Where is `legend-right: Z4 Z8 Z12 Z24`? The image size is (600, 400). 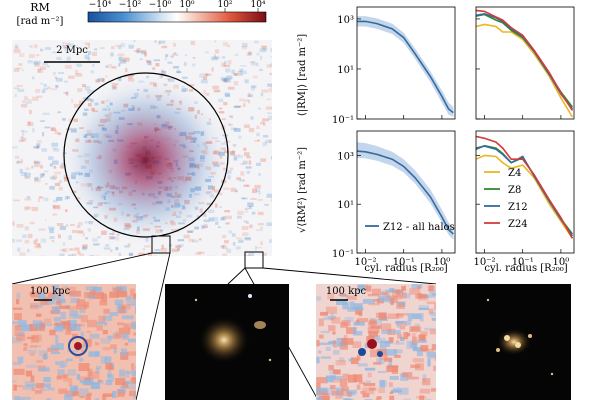 legend-right: Z4 Z8 Z12 Z24 is located at coordinates (506, 199).